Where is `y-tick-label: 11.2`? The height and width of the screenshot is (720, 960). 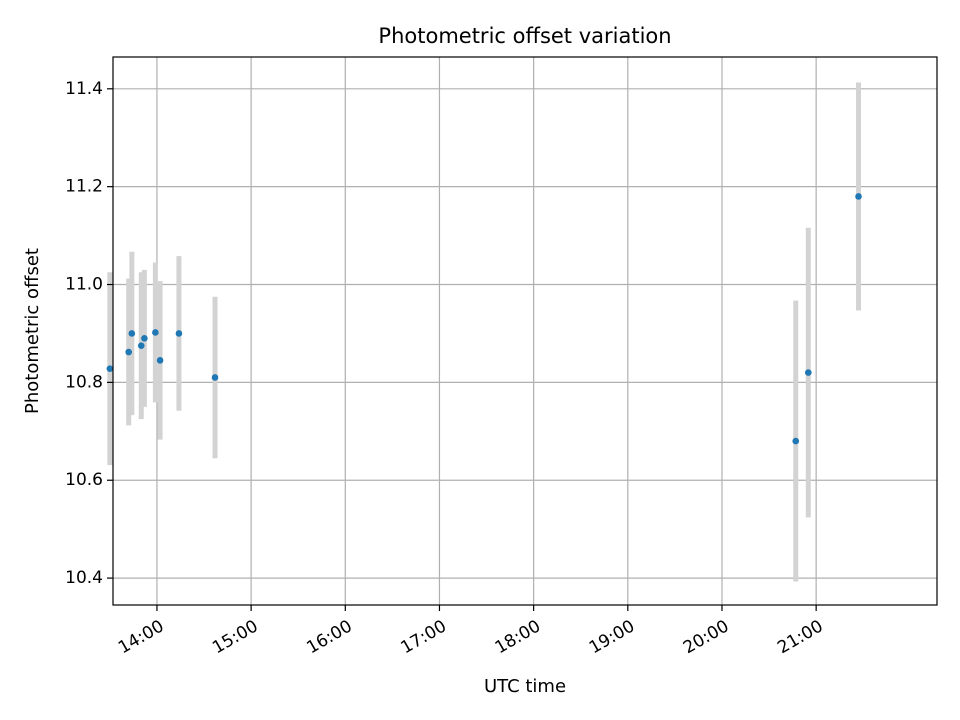
y-tick-label: 11.2 is located at coordinates (84, 187).